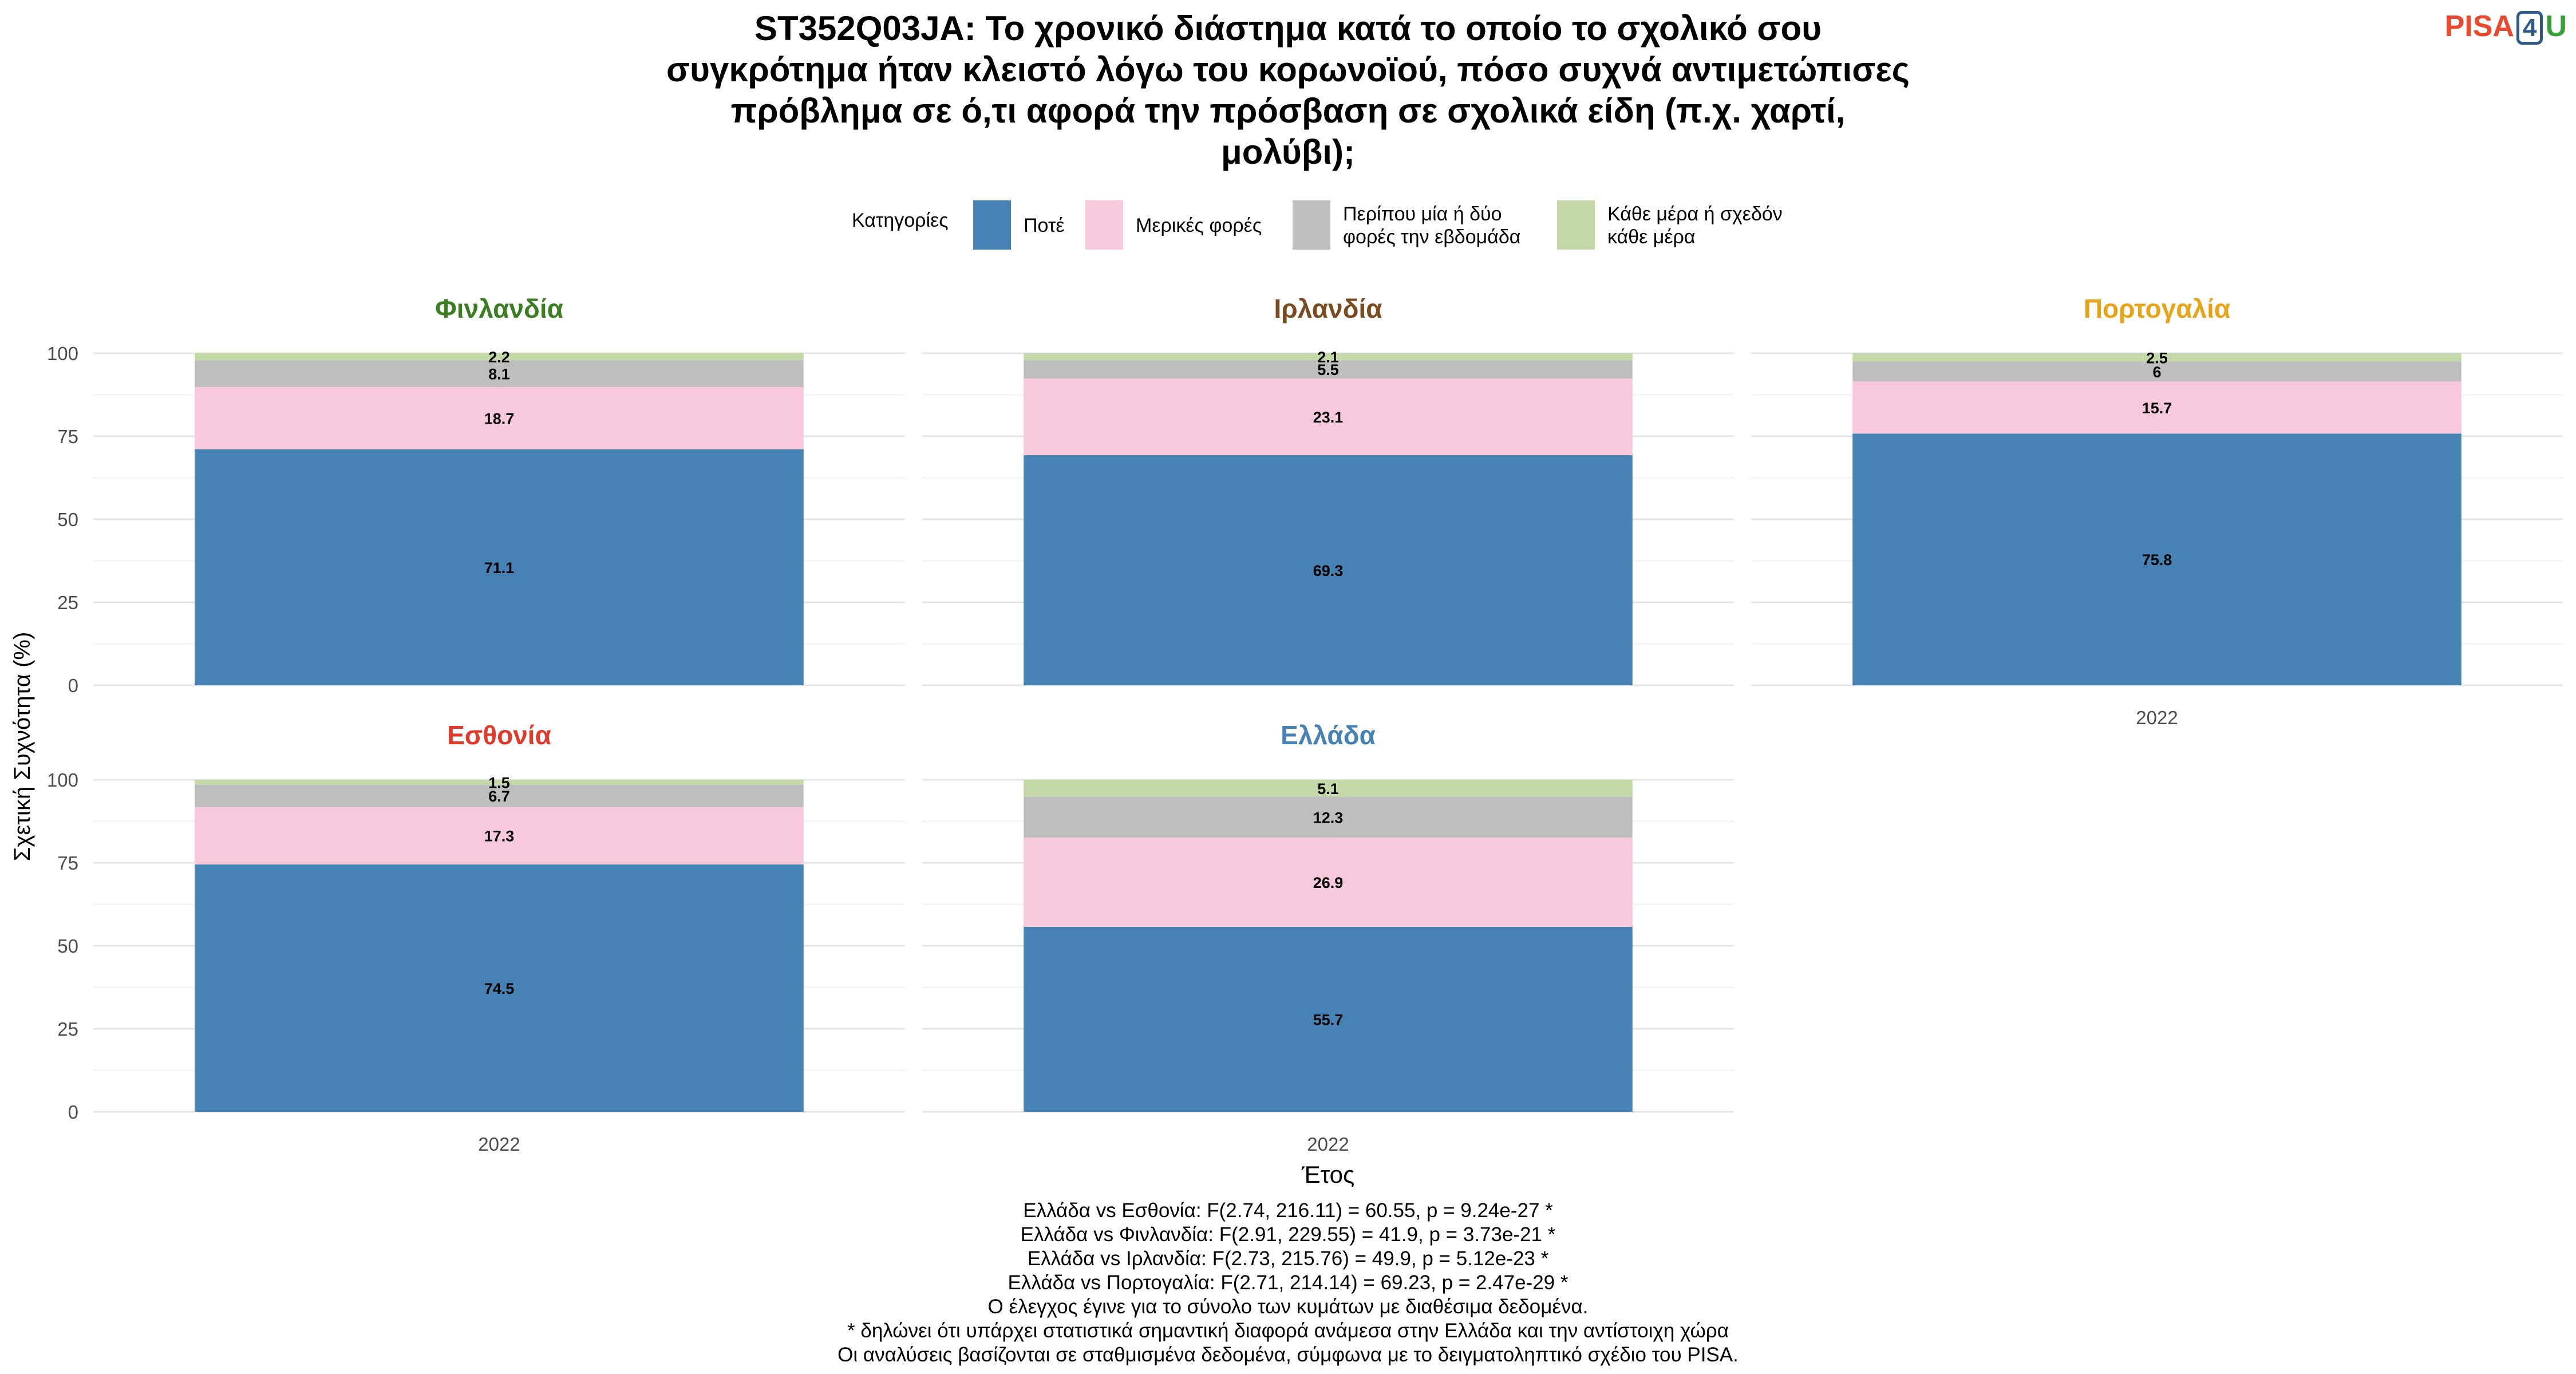  I want to click on facet-title: Ελλάδα, so click(1328, 735).